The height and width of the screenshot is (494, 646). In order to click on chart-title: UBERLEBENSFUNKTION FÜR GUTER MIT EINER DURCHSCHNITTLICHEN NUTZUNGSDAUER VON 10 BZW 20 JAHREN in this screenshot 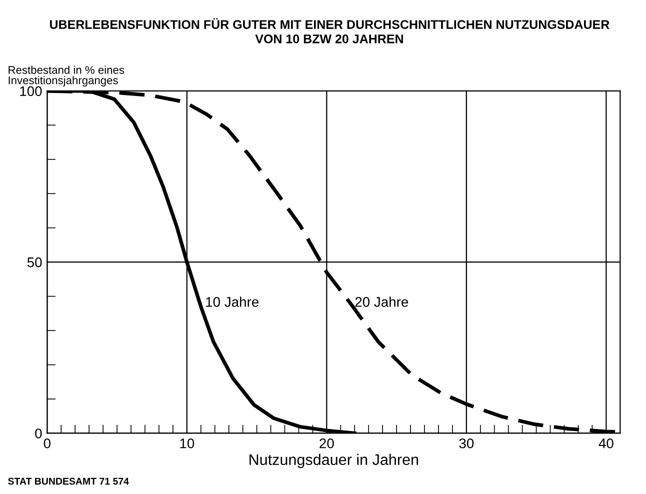, I will do `click(330, 31)`.